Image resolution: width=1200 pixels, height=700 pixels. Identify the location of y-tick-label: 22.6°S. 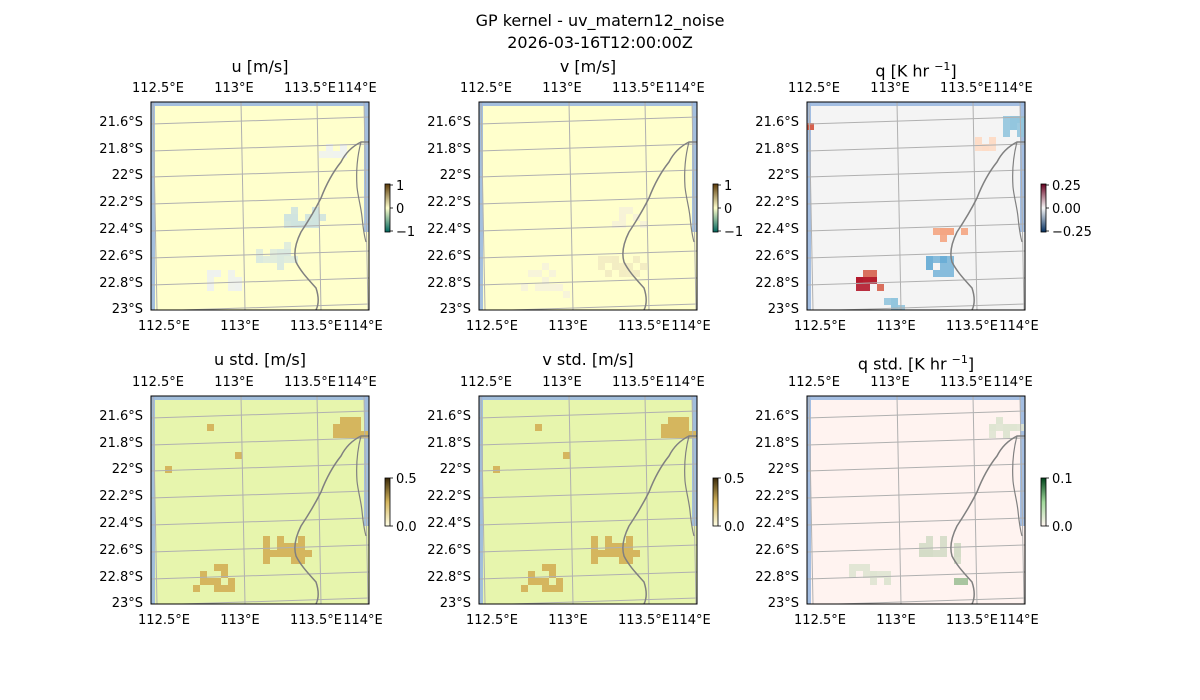
(449, 256).